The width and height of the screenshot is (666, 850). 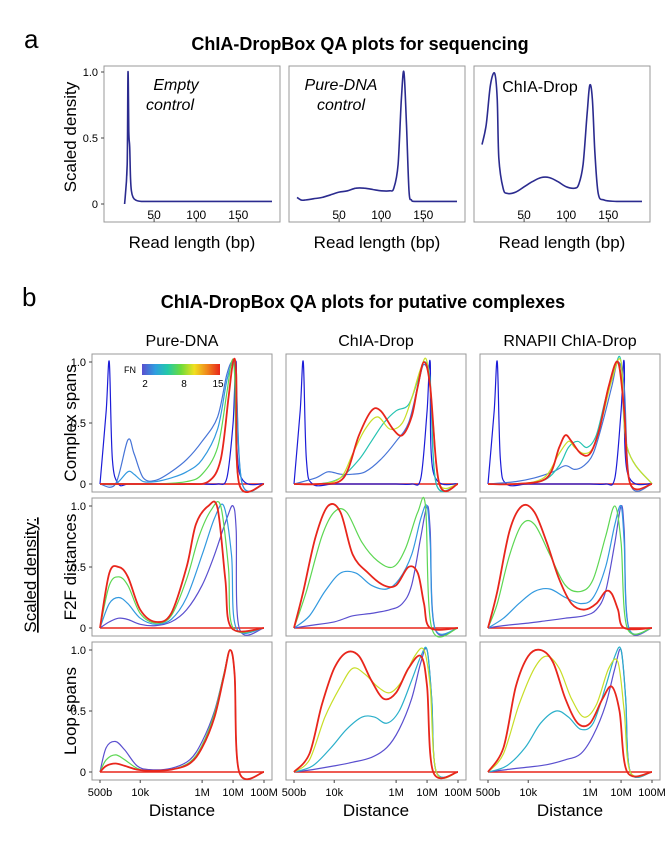 I want to click on panel-a-chart: 50 100 150 Pure-DNA control Read length (bp), so click(x=377, y=158).